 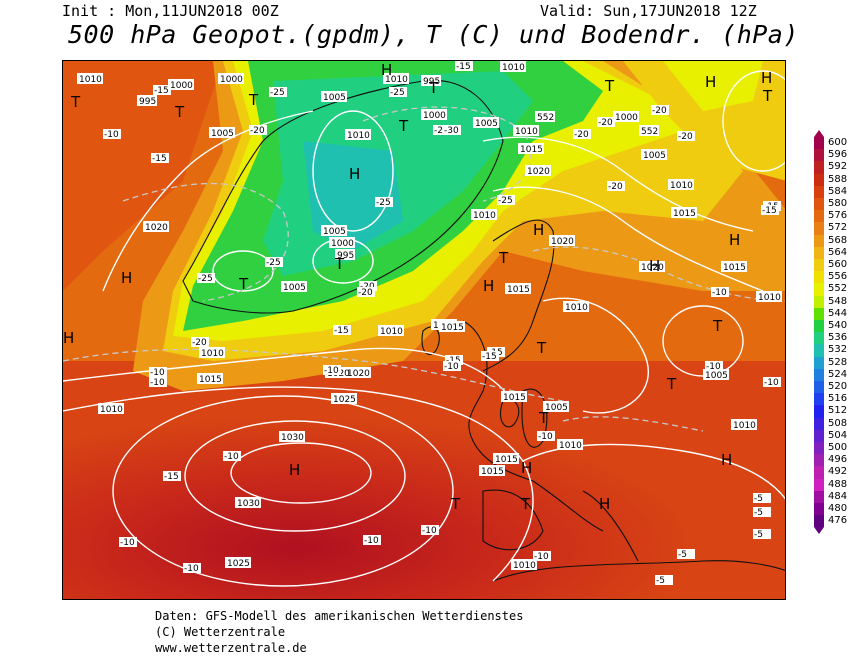 What do you see at coordinates (838, 179) in the screenshot?
I see `legend-label: 588` at bounding box center [838, 179].